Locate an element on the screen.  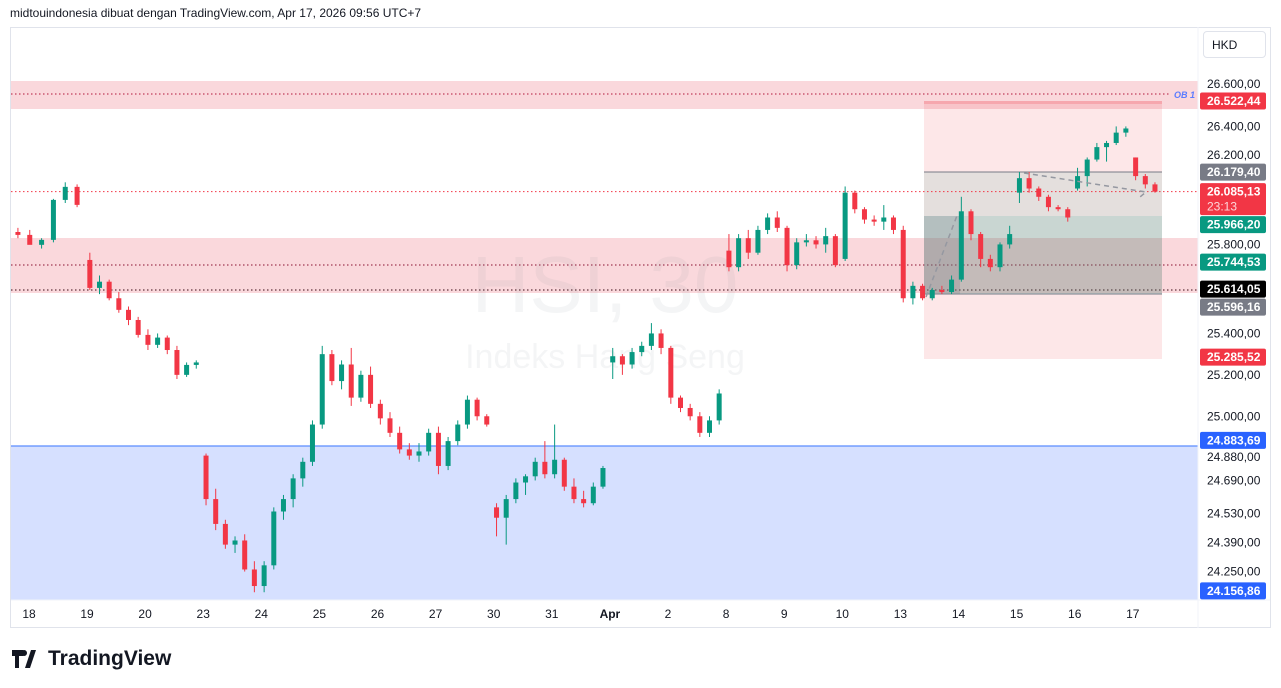
price-label-text: 25.744,53 is located at coordinates (1234, 262).